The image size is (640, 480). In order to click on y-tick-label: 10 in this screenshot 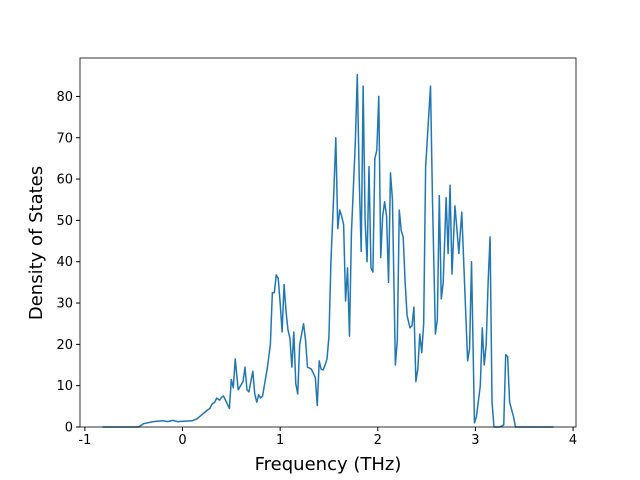, I will do `click(64, 386)`.